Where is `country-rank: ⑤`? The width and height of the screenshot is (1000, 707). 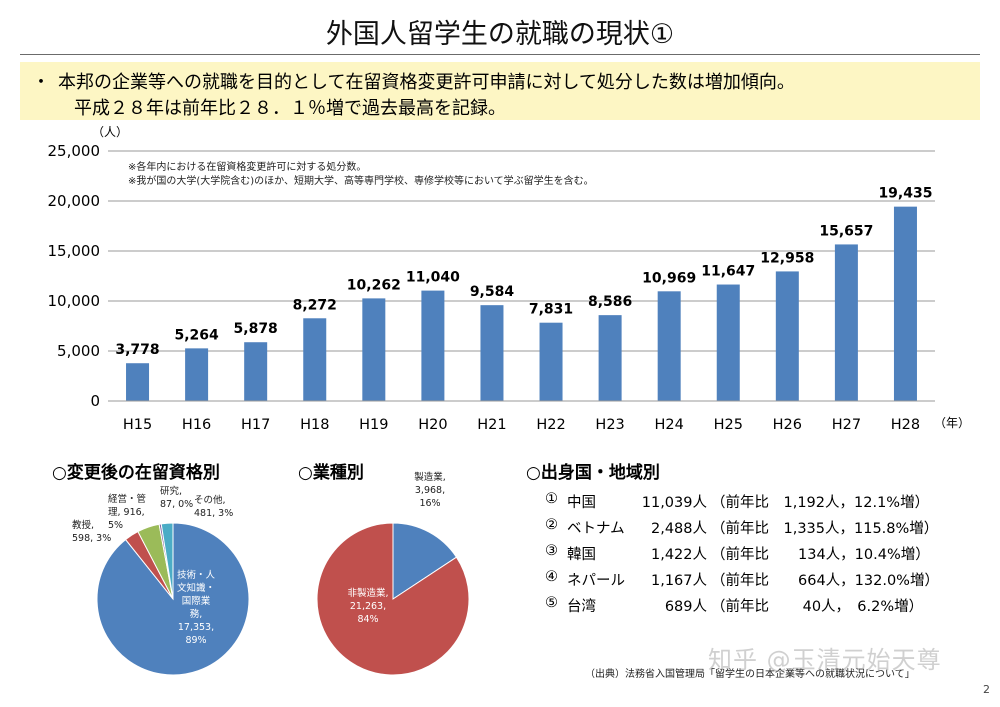 country-rank: ⑤ is located at coordinates (551, 603).